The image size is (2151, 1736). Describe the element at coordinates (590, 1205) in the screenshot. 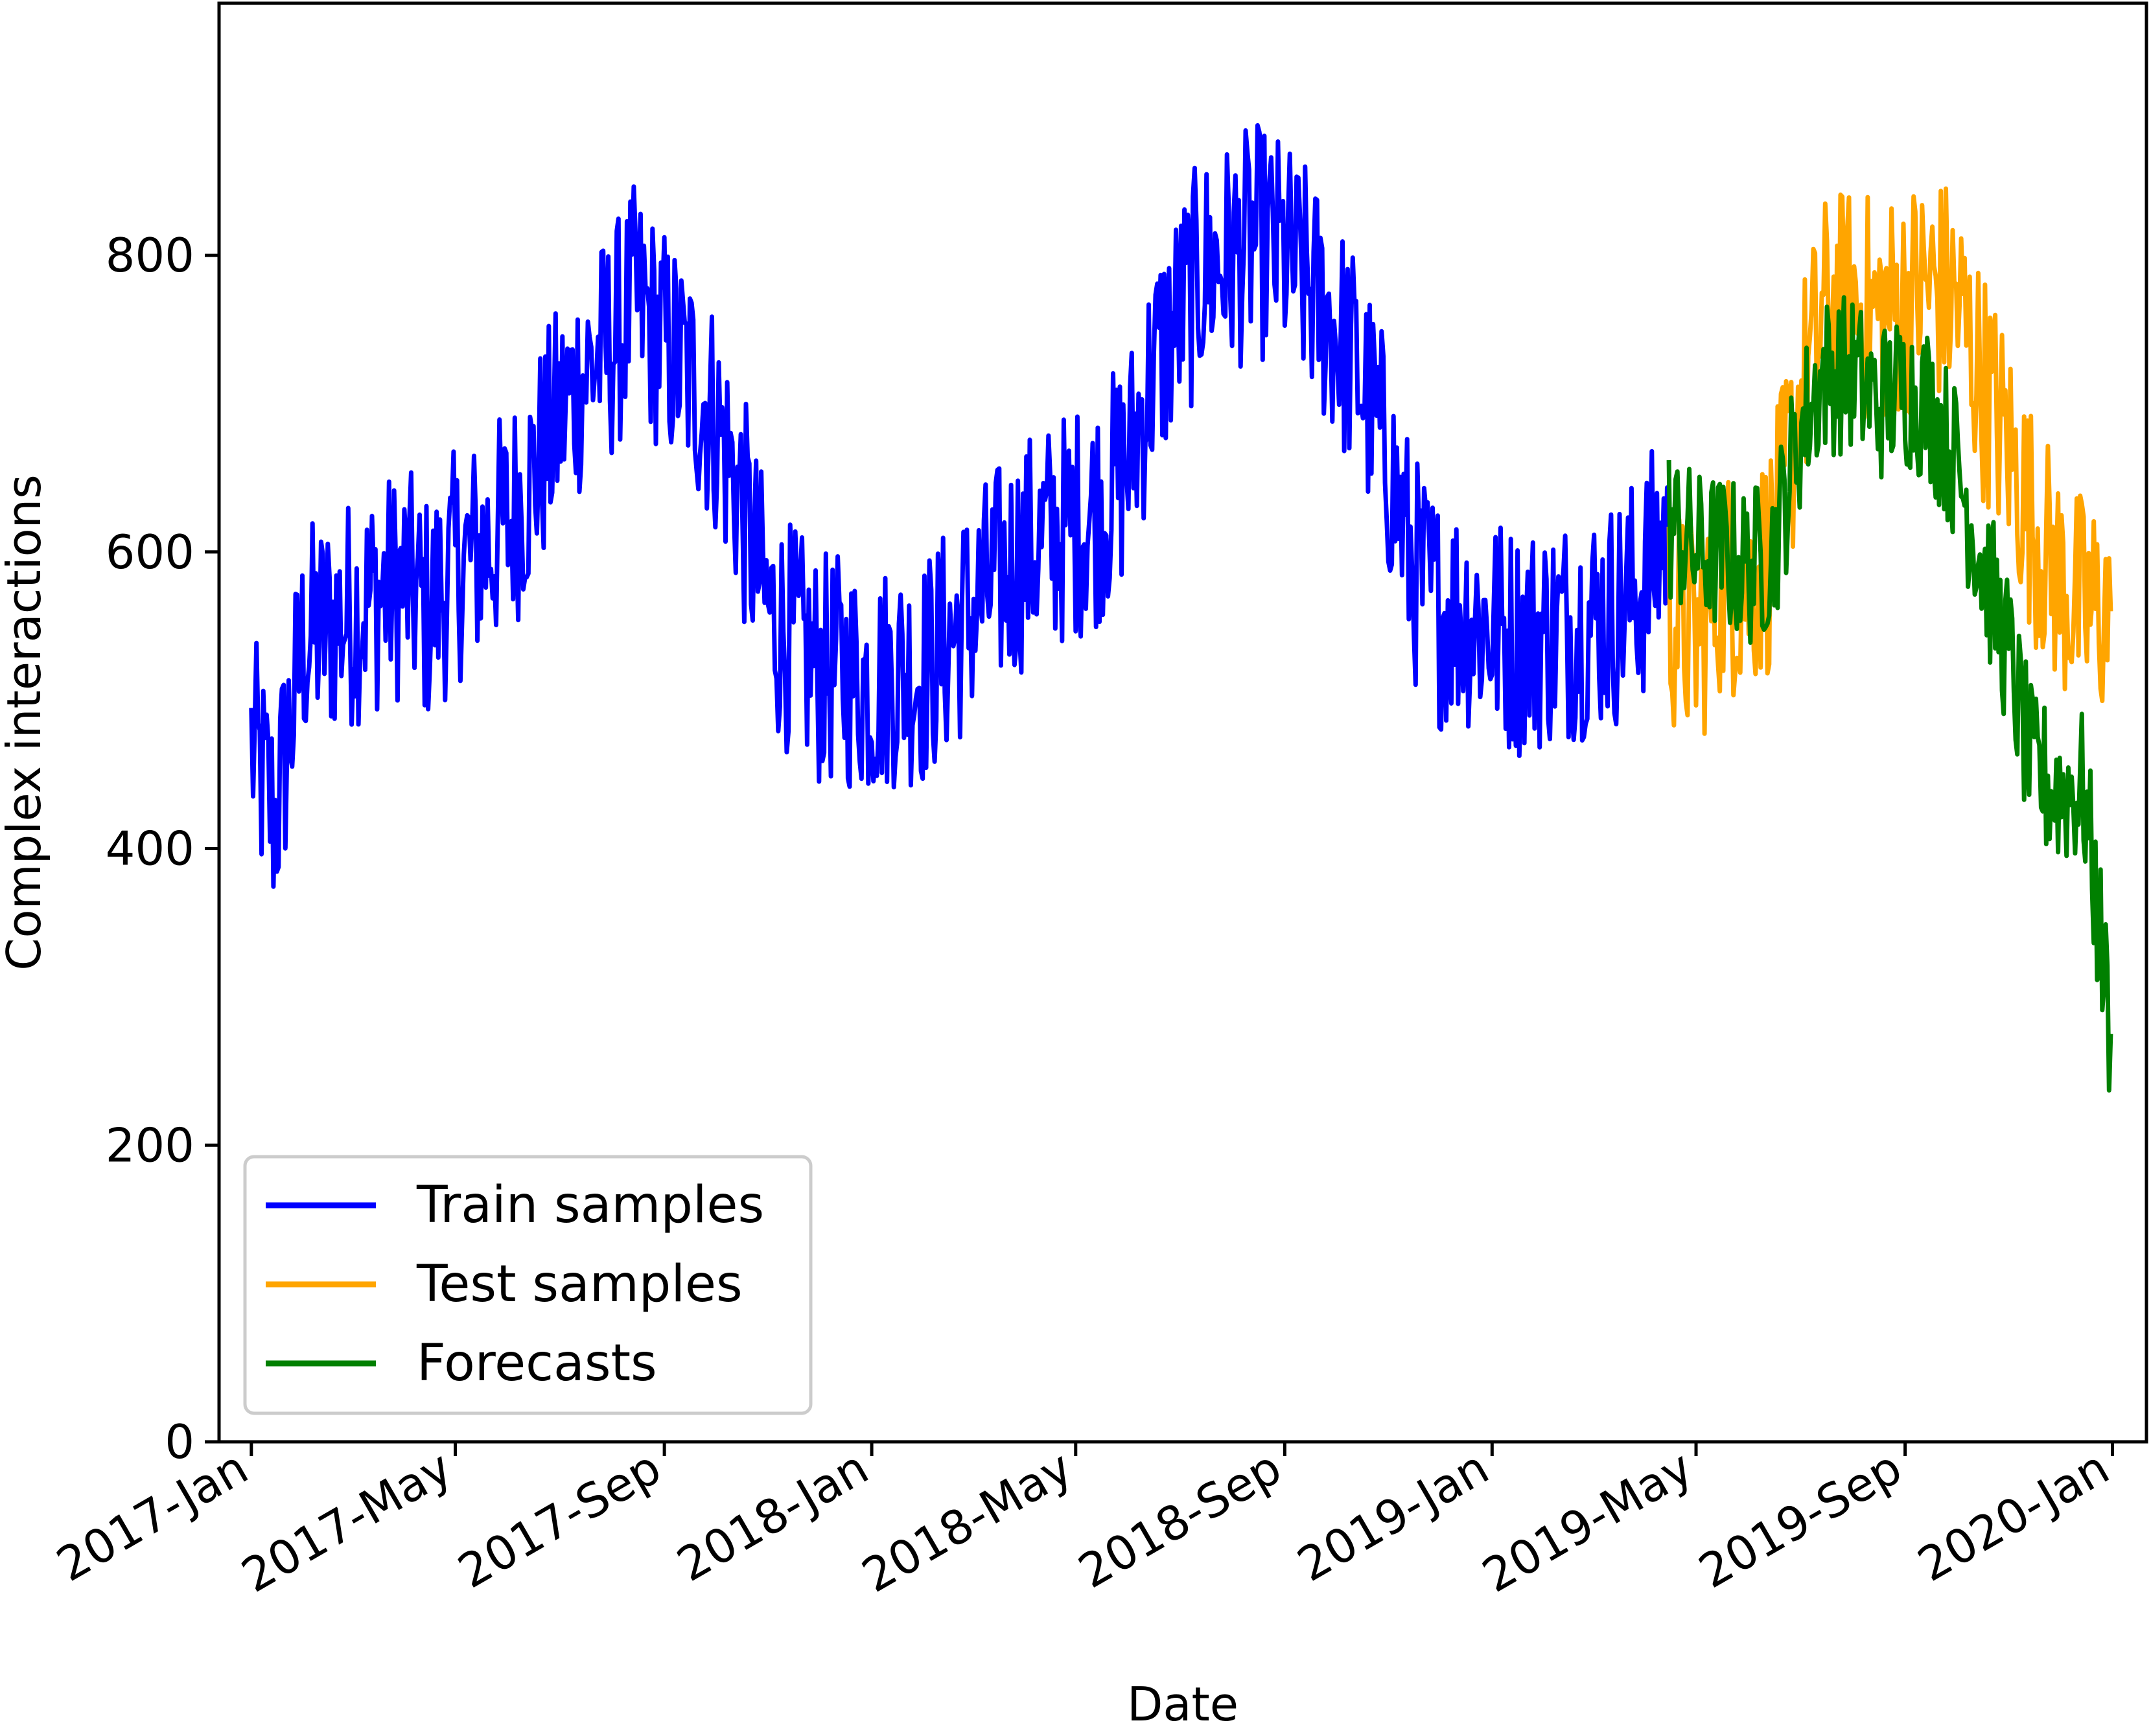

I see `legend-label-train: Train samples` at that location.